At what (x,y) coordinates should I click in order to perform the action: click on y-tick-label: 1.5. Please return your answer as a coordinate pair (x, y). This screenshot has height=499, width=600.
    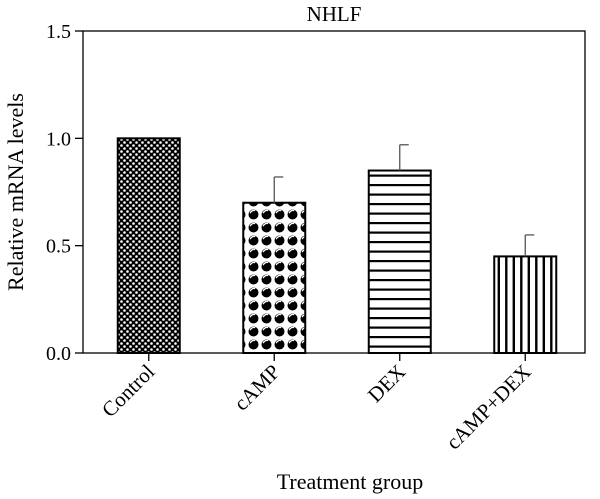
    Looking at the image, I should click on (58, 32).